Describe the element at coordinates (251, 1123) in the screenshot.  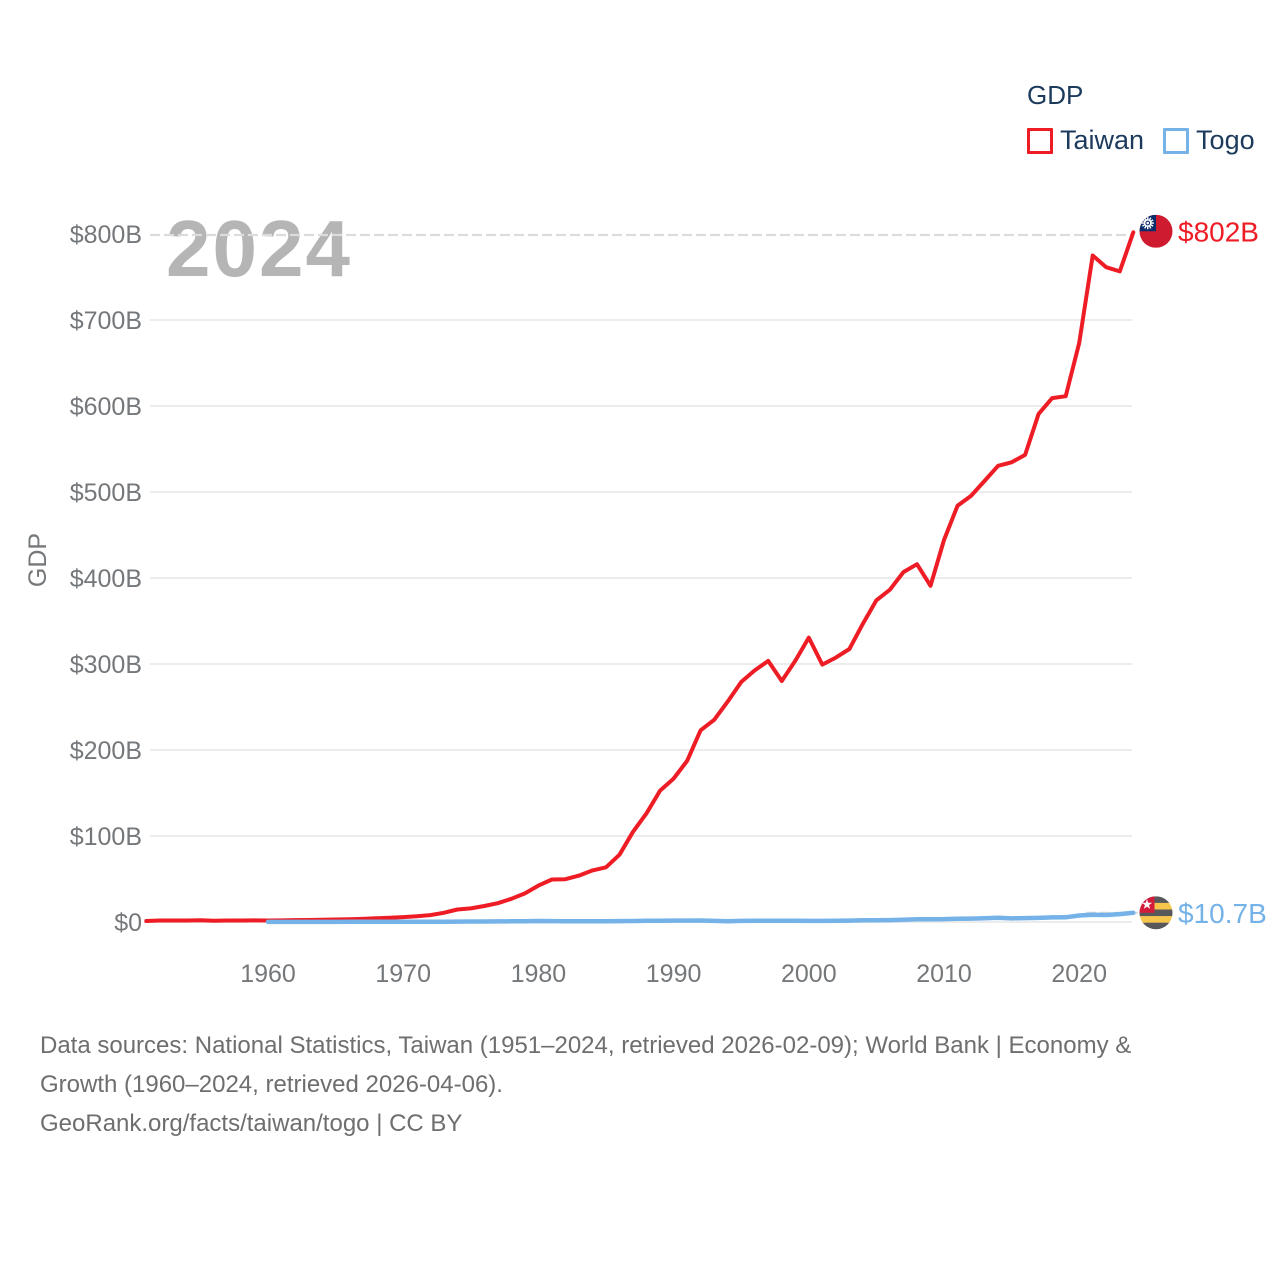
I see `attribution-line: GeoRank.org/facts/taiwan/togo | CC BY` at that location.